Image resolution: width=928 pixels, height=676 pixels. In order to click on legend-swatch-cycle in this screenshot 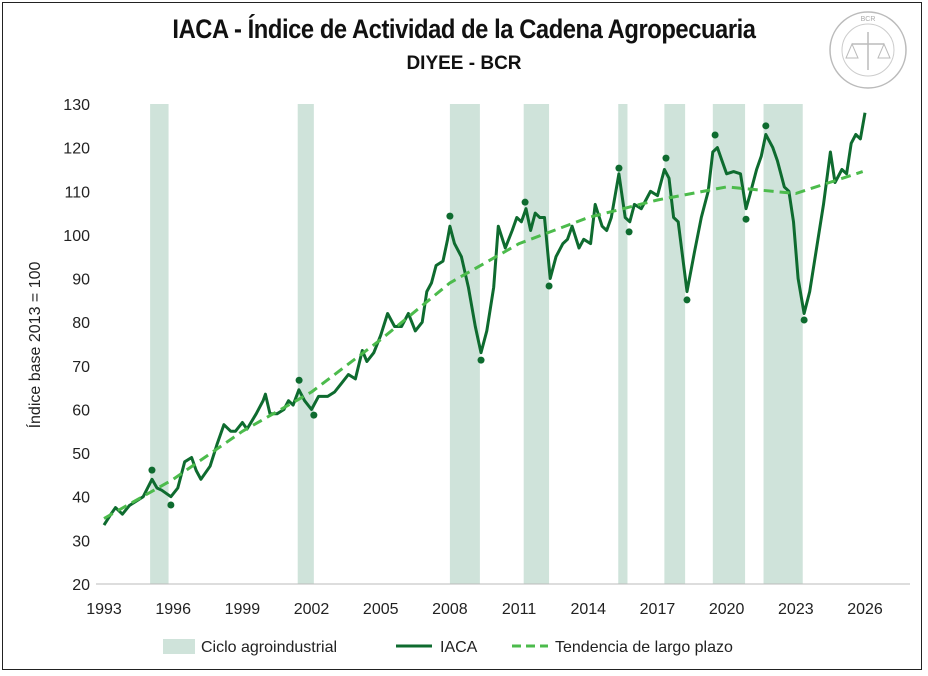, I will do `click(179, 646)`.